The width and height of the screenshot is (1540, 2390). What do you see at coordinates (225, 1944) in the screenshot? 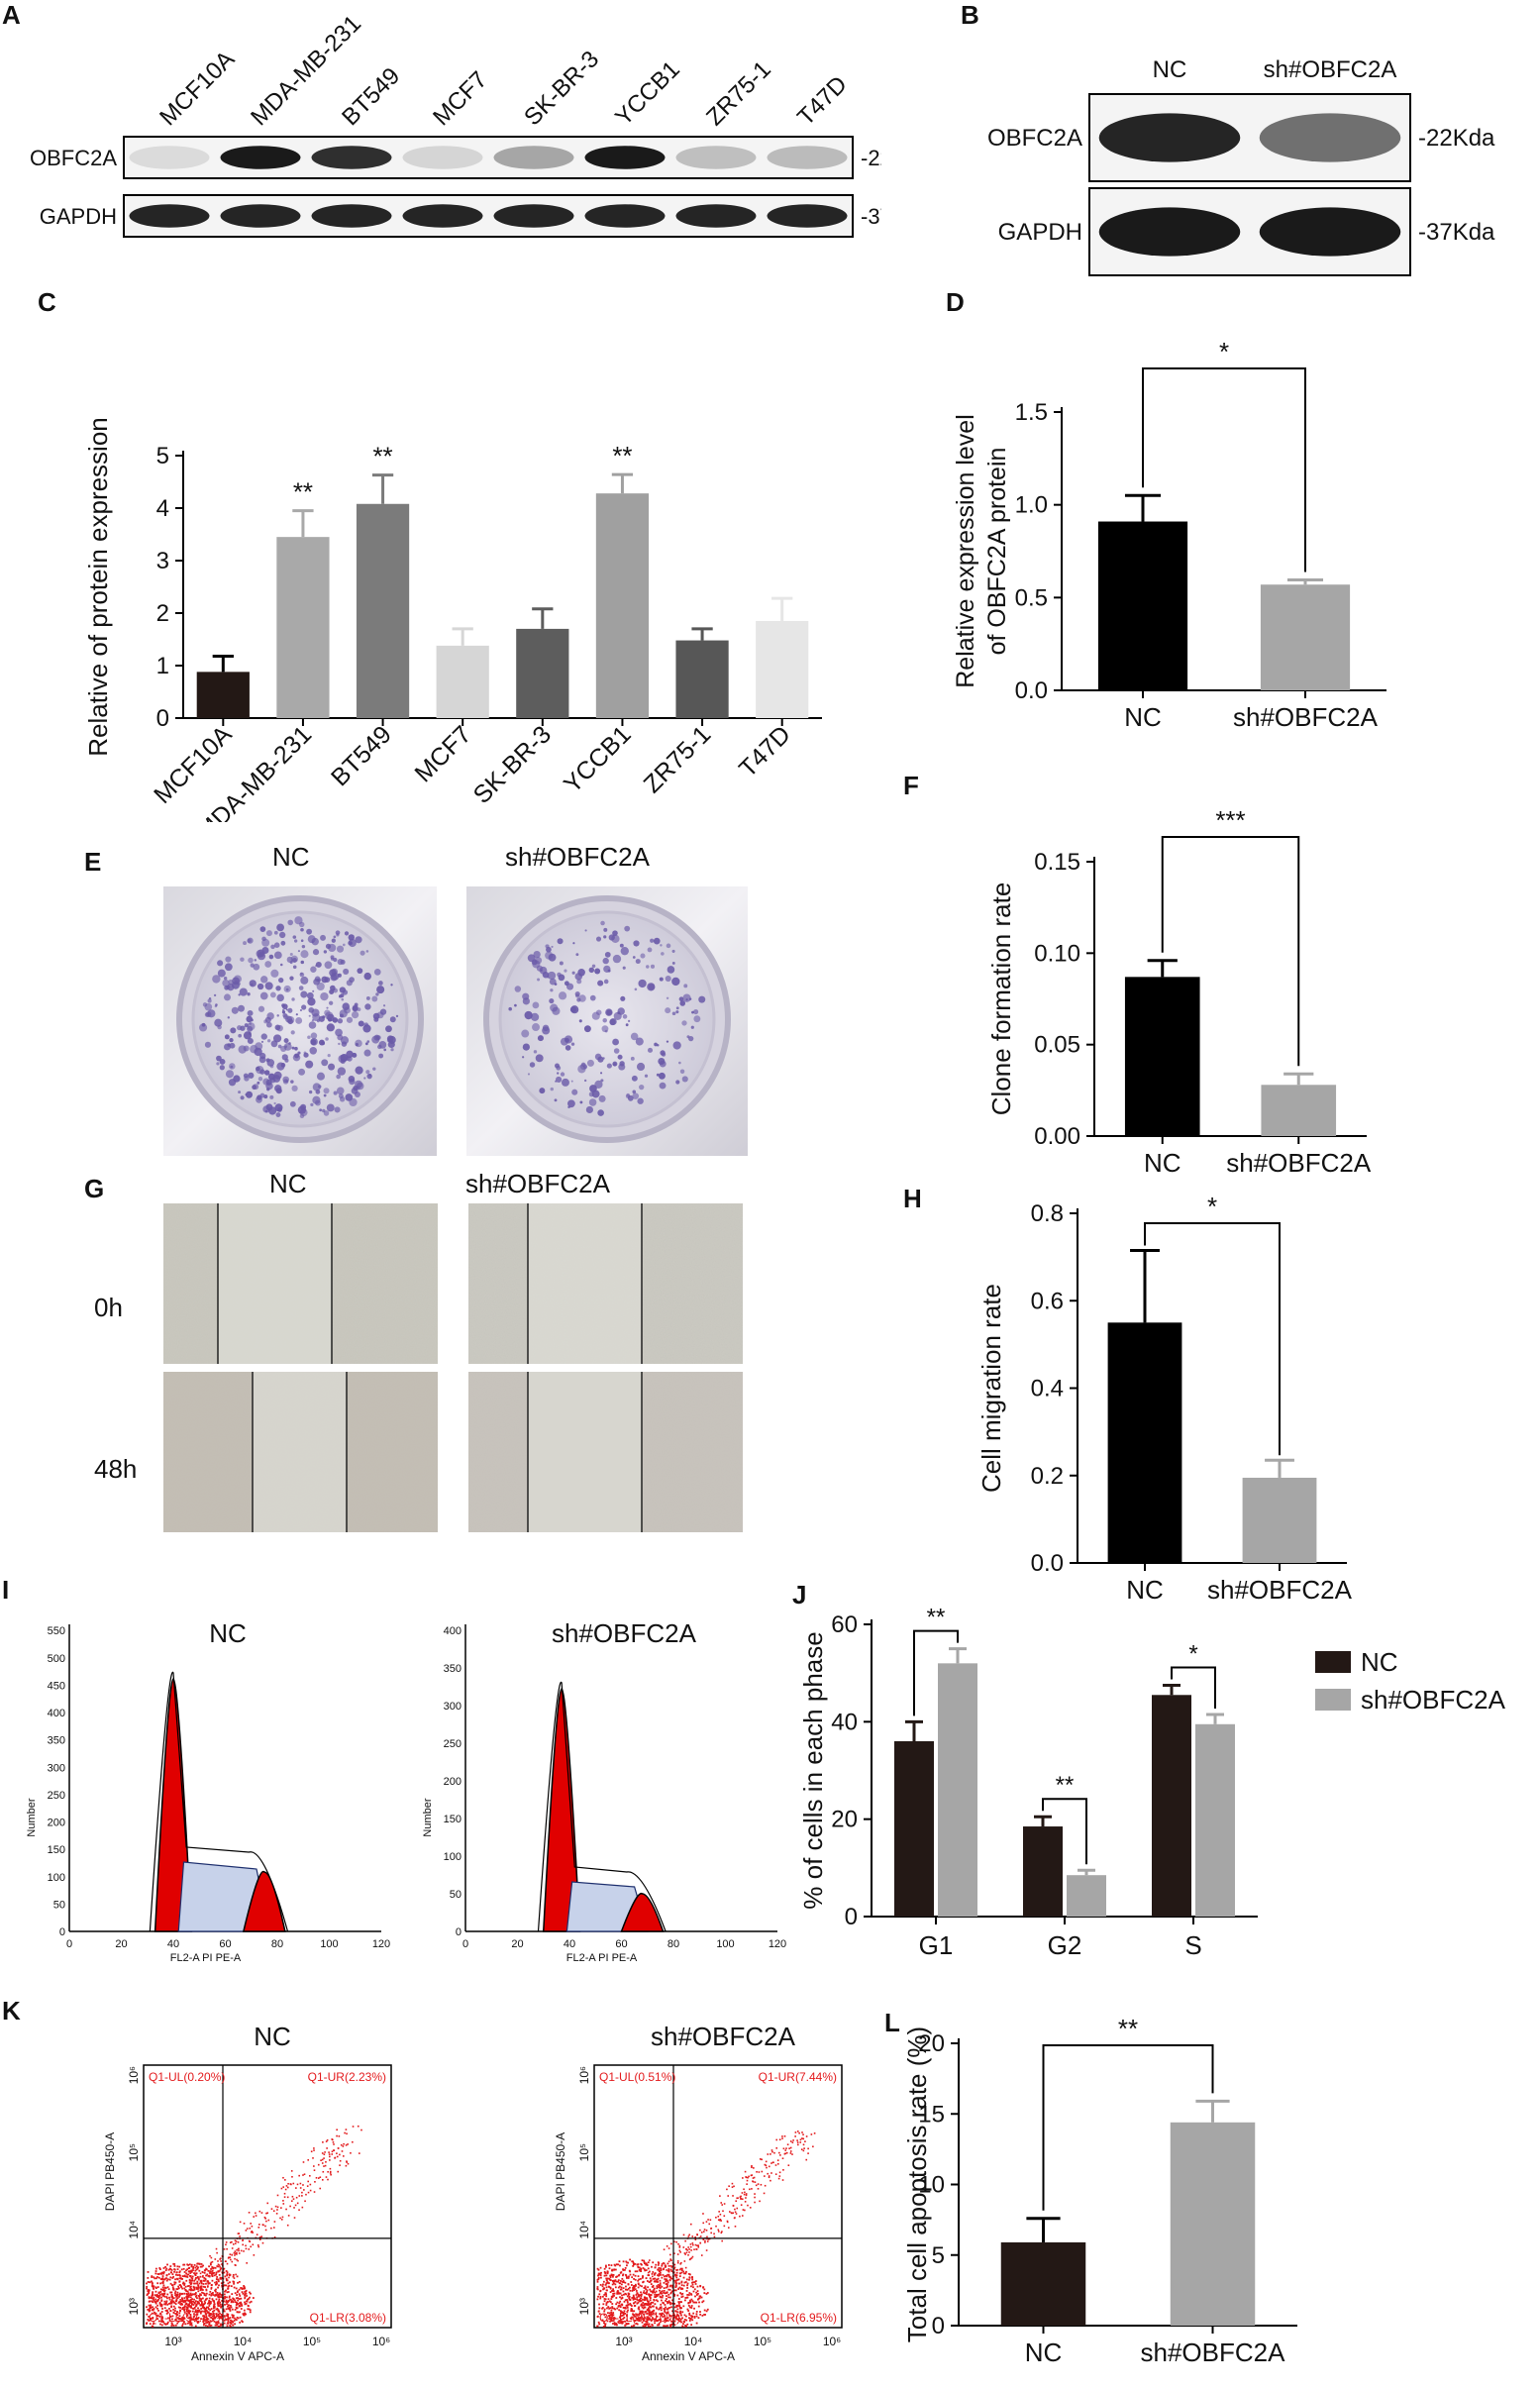
I see `x-tick-label: 60` at bounding box center [225, 1944].